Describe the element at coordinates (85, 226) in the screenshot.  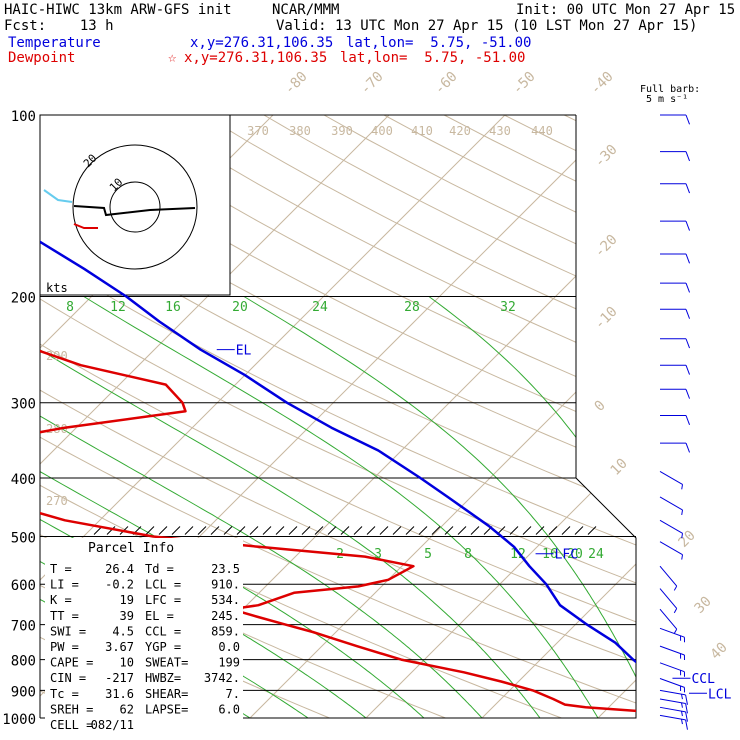
I see `hodograph-trace-mid` at that location.